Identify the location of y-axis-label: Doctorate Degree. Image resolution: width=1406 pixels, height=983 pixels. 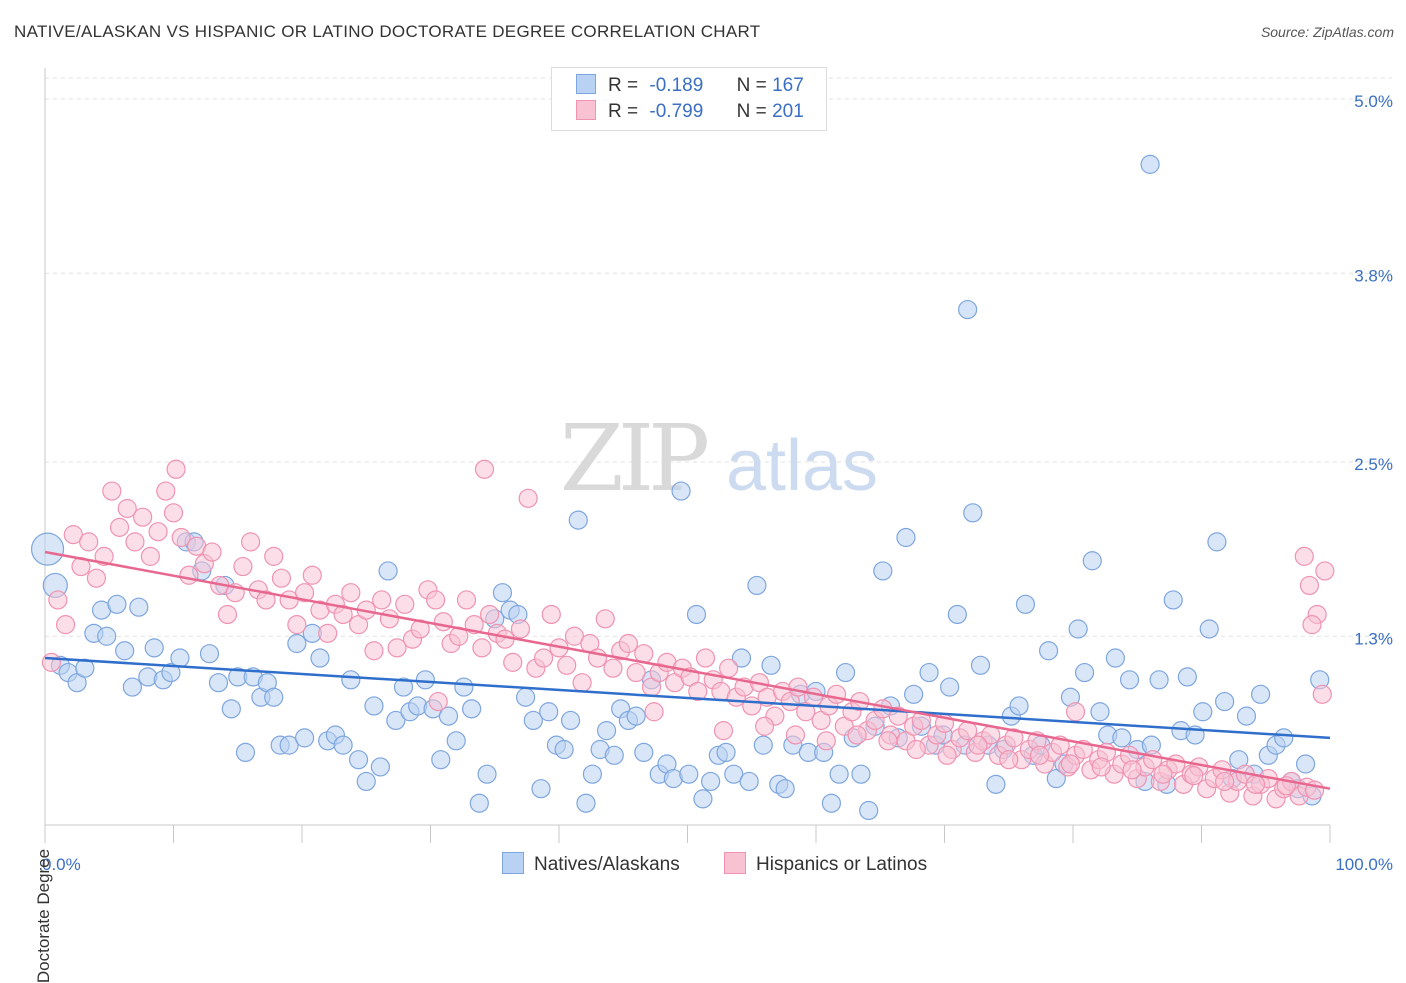
(43, 915).